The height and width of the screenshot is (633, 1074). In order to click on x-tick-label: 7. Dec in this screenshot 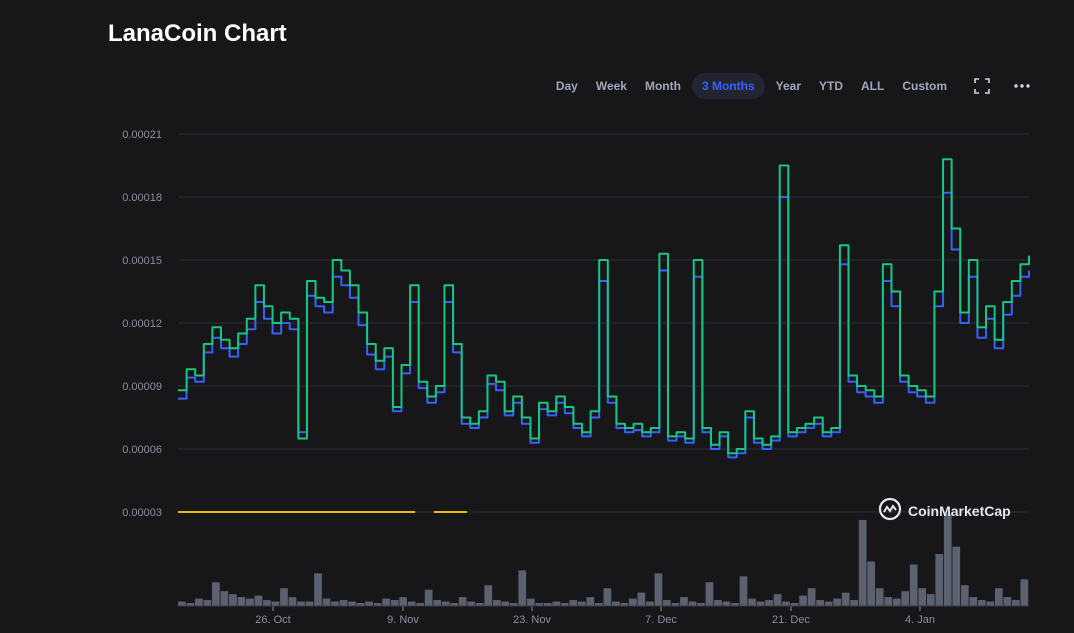, I will do `click(661, 620)`.